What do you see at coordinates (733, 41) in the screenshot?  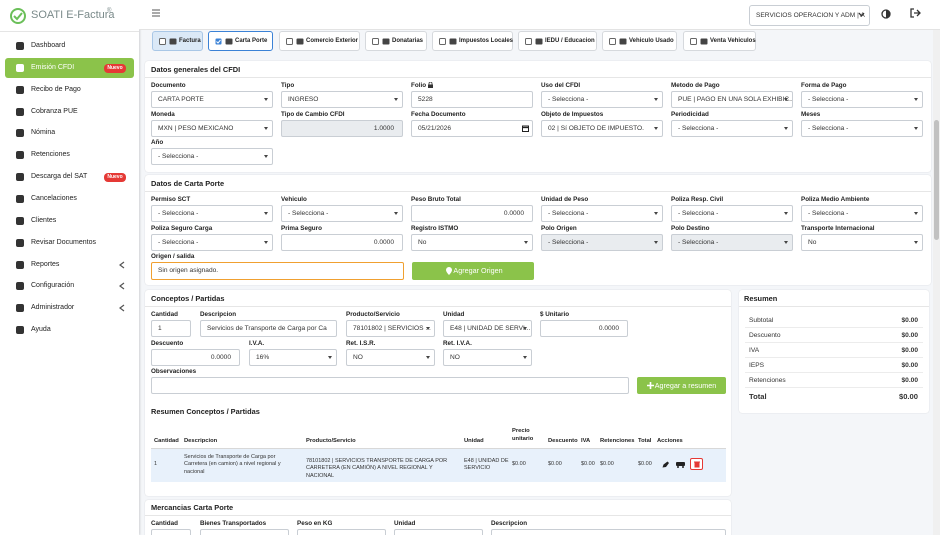 I see `tab-label: Venta Vehiculos` at bounding box center [733, 41].